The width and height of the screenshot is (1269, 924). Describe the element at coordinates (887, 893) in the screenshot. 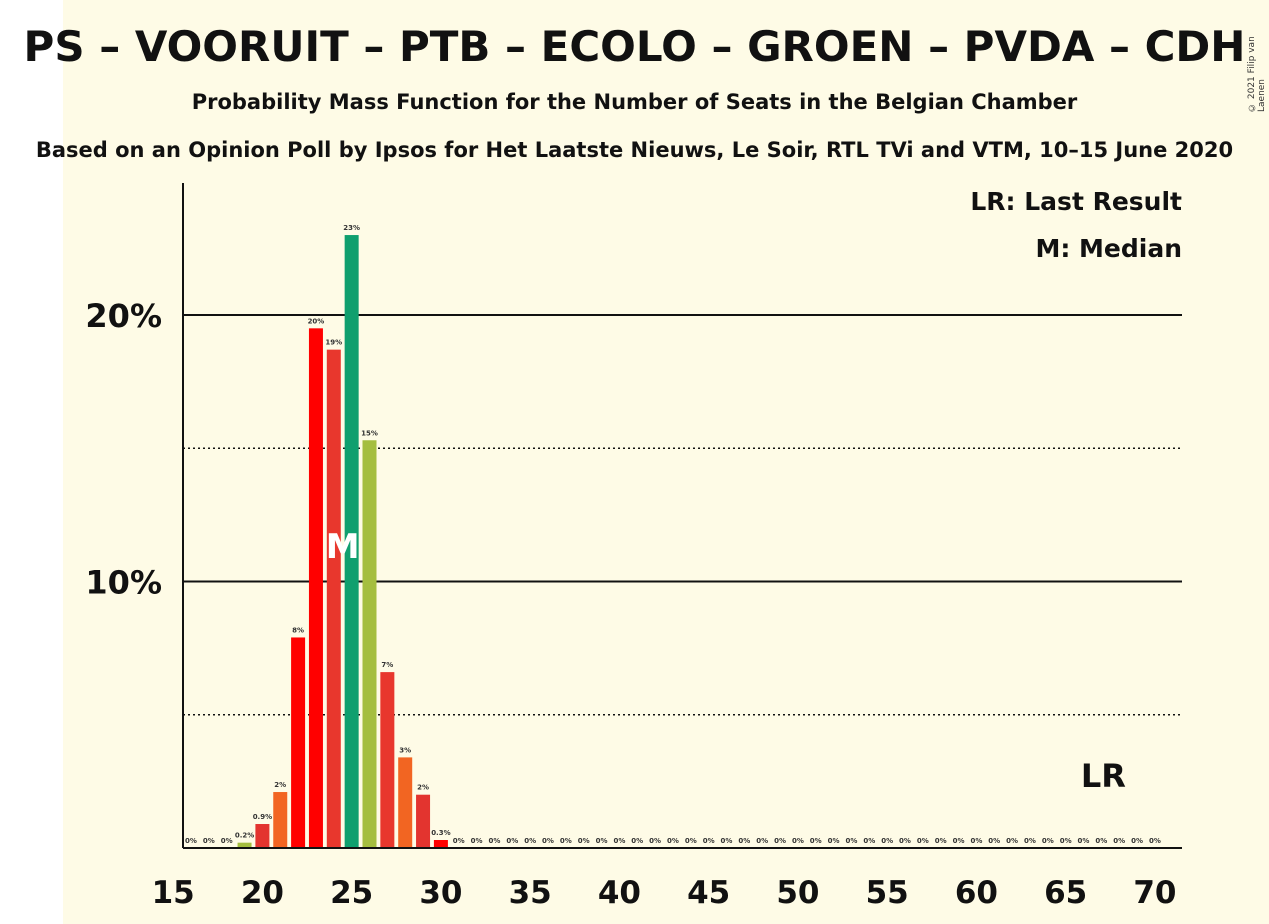

I see `x-tick-55: 55` at that location.